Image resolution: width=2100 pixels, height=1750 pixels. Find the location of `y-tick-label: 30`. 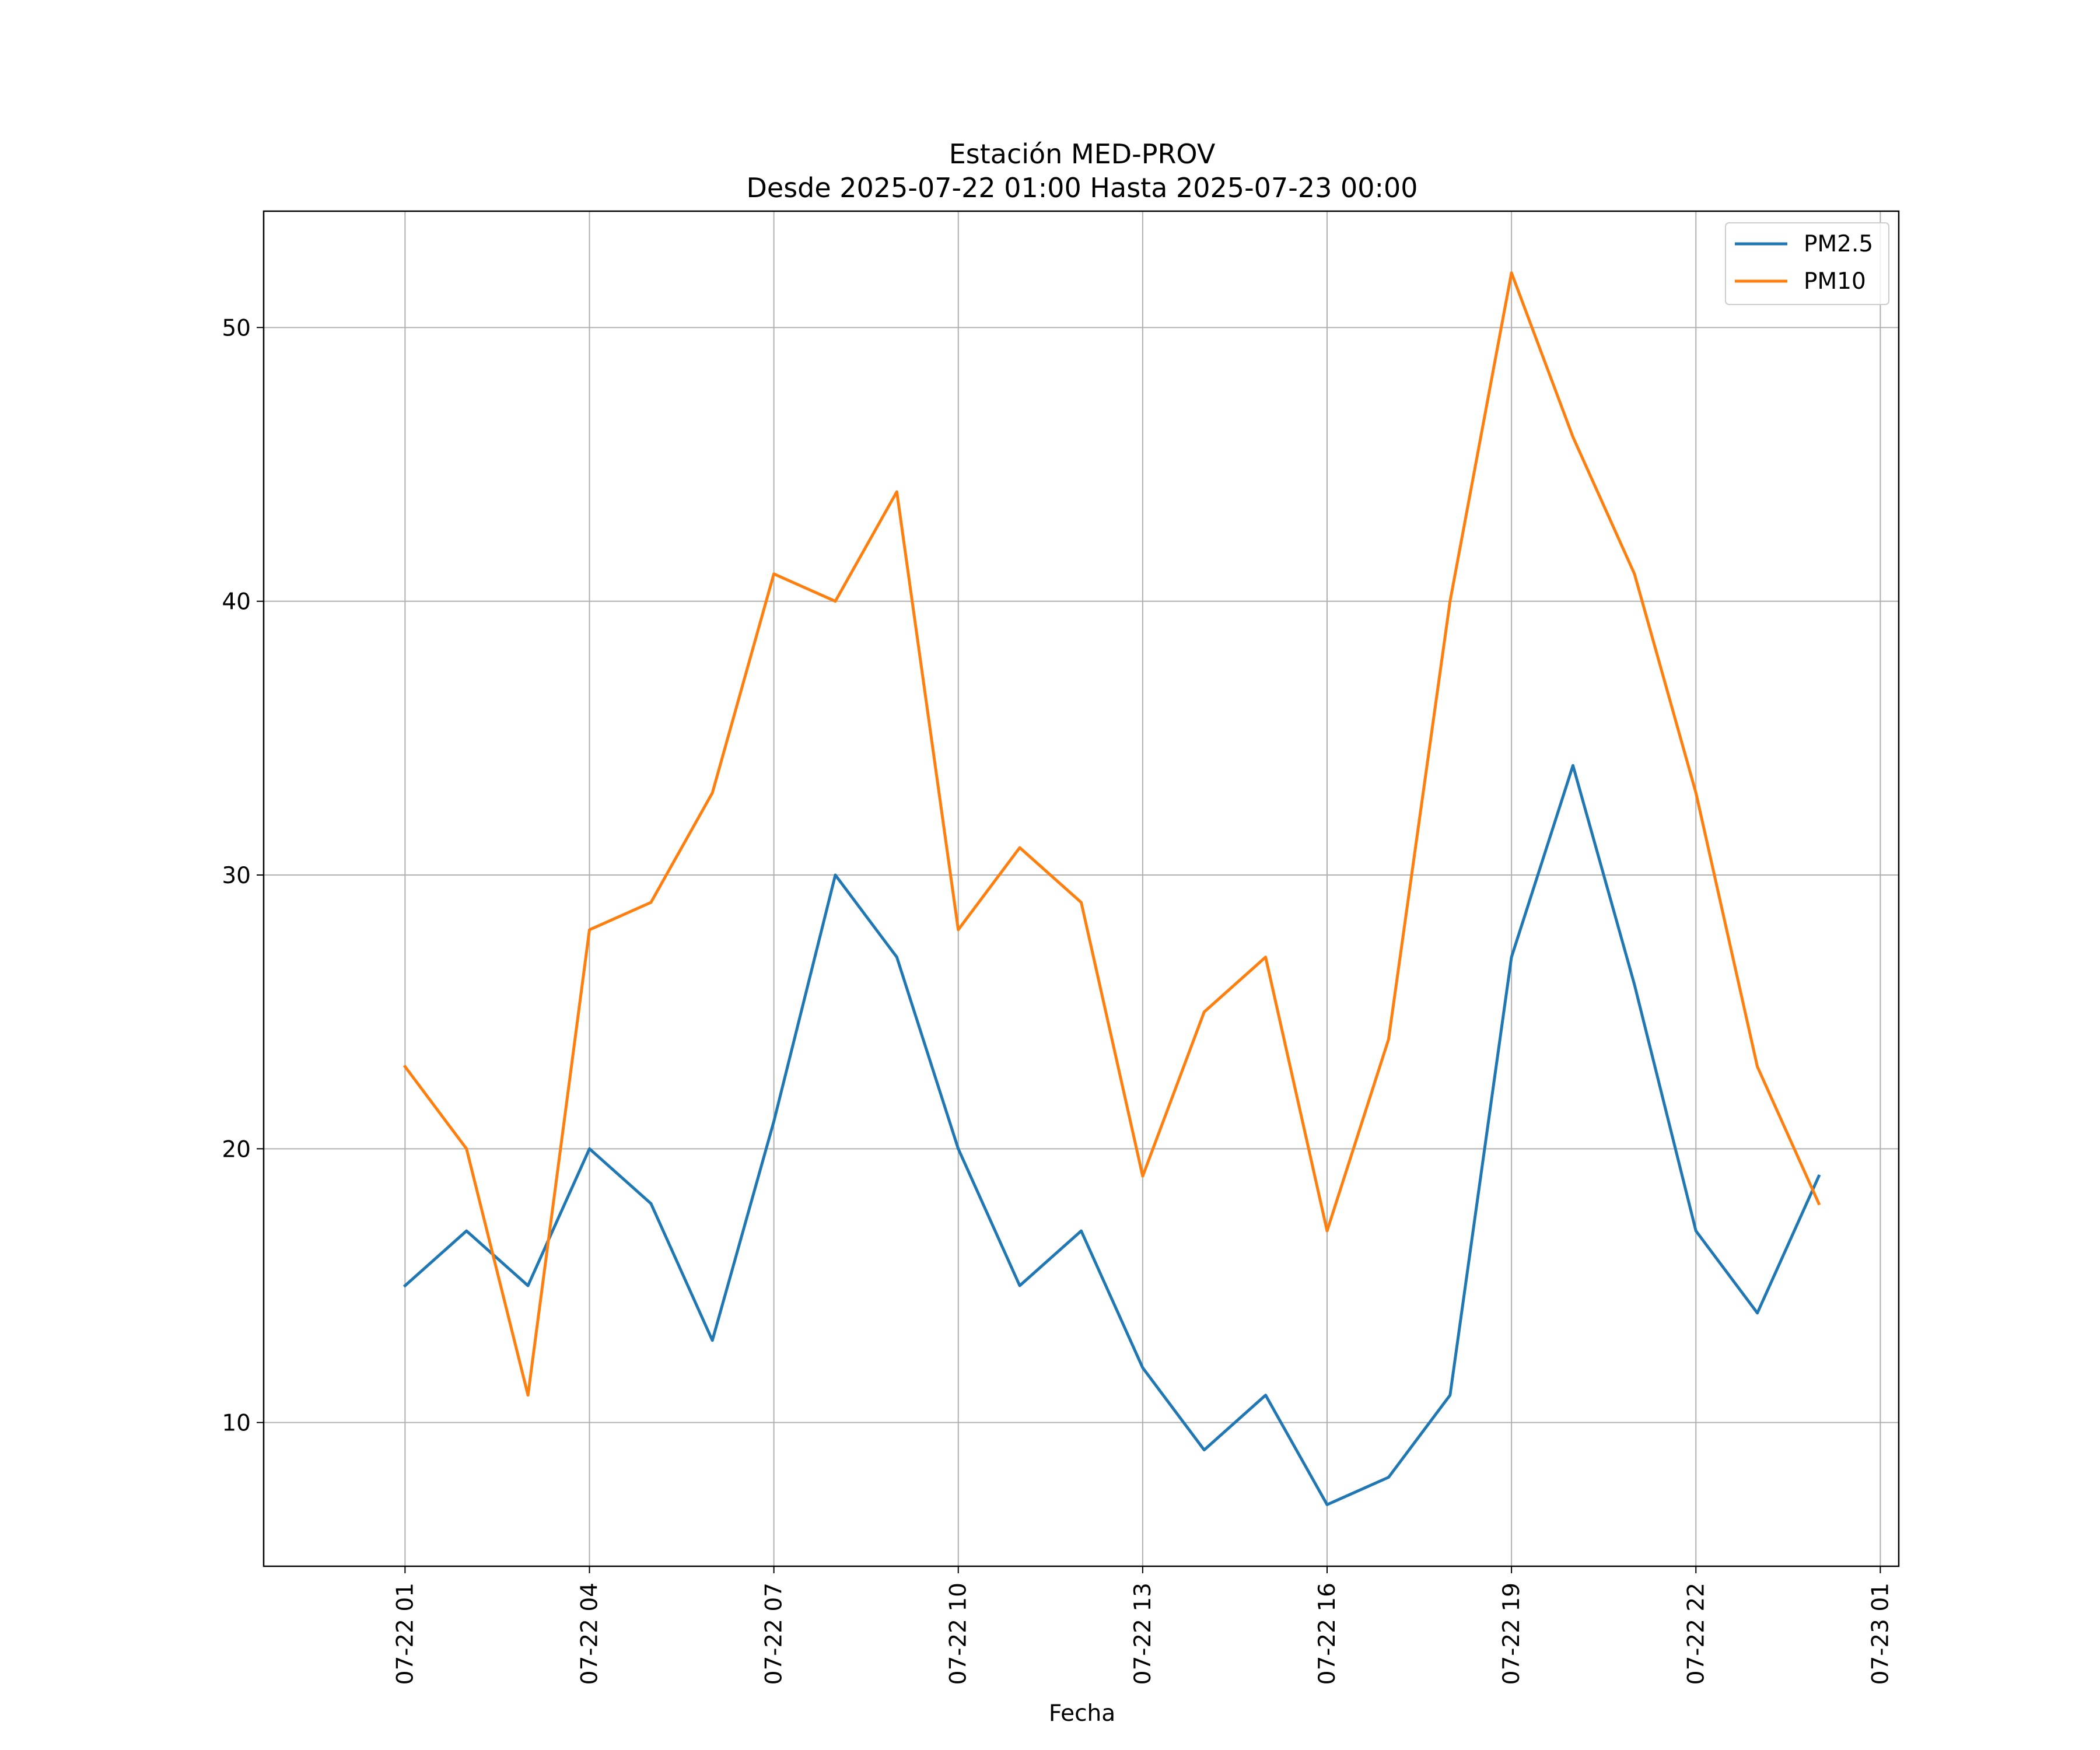

y-tick-label: 30 is located at coordinates (236, 876).